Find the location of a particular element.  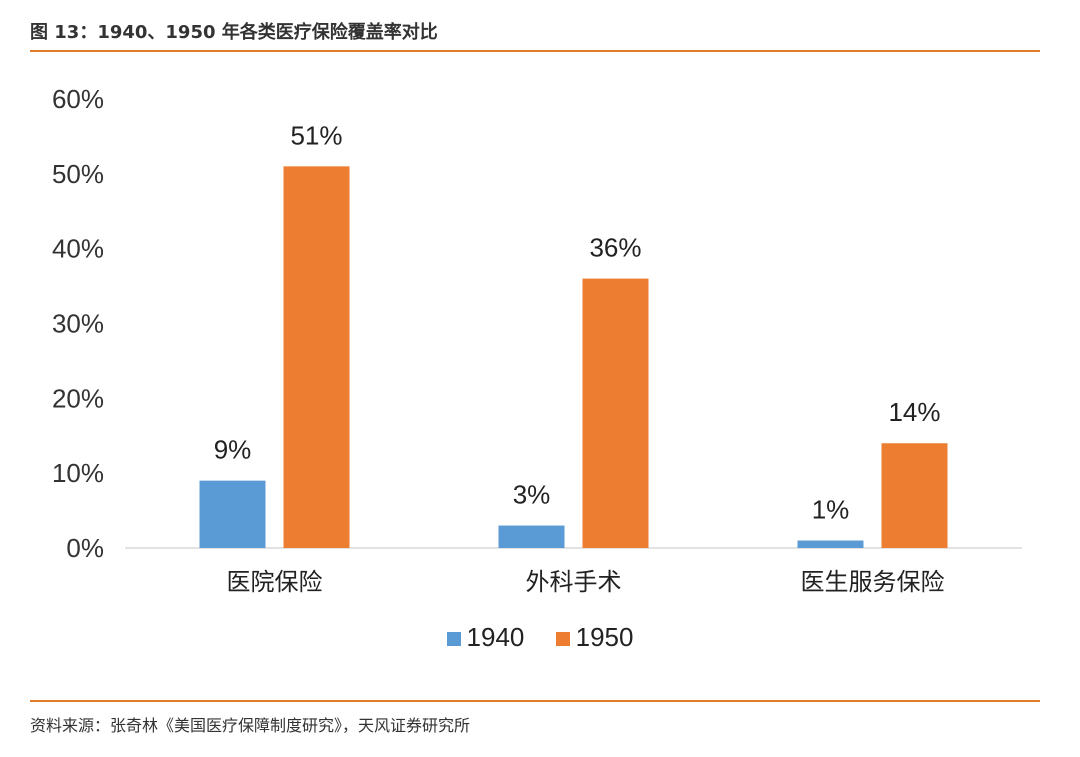

header-divider is located at coordinates (535, 51).